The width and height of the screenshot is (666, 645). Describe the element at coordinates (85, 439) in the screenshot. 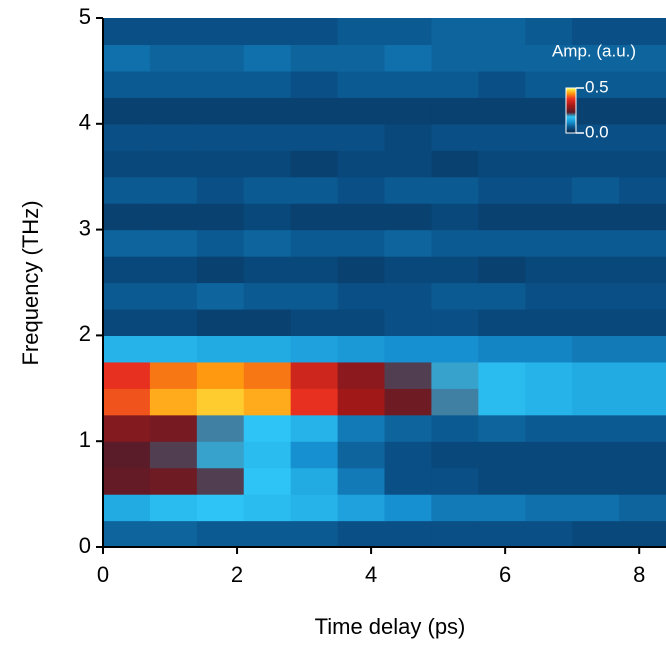

I see `y-tick-label: 1` at that location.